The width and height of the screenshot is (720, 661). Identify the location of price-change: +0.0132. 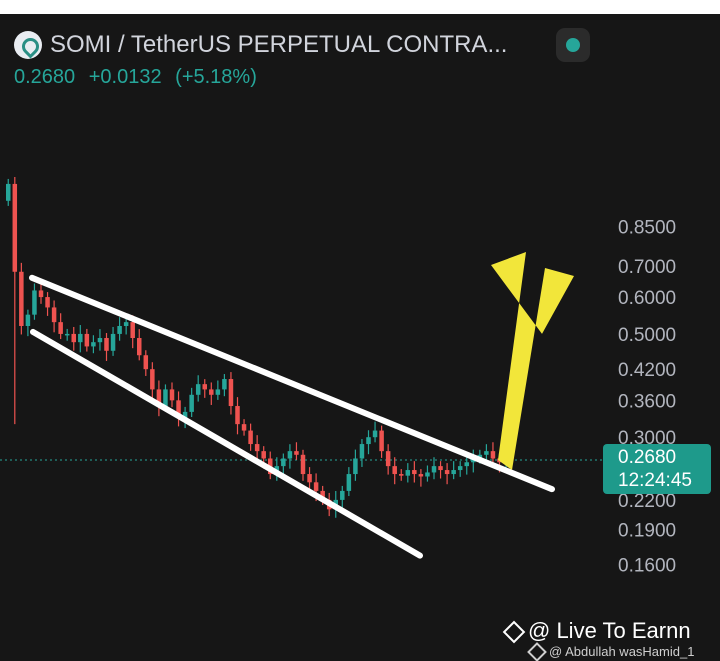
(125, 77).